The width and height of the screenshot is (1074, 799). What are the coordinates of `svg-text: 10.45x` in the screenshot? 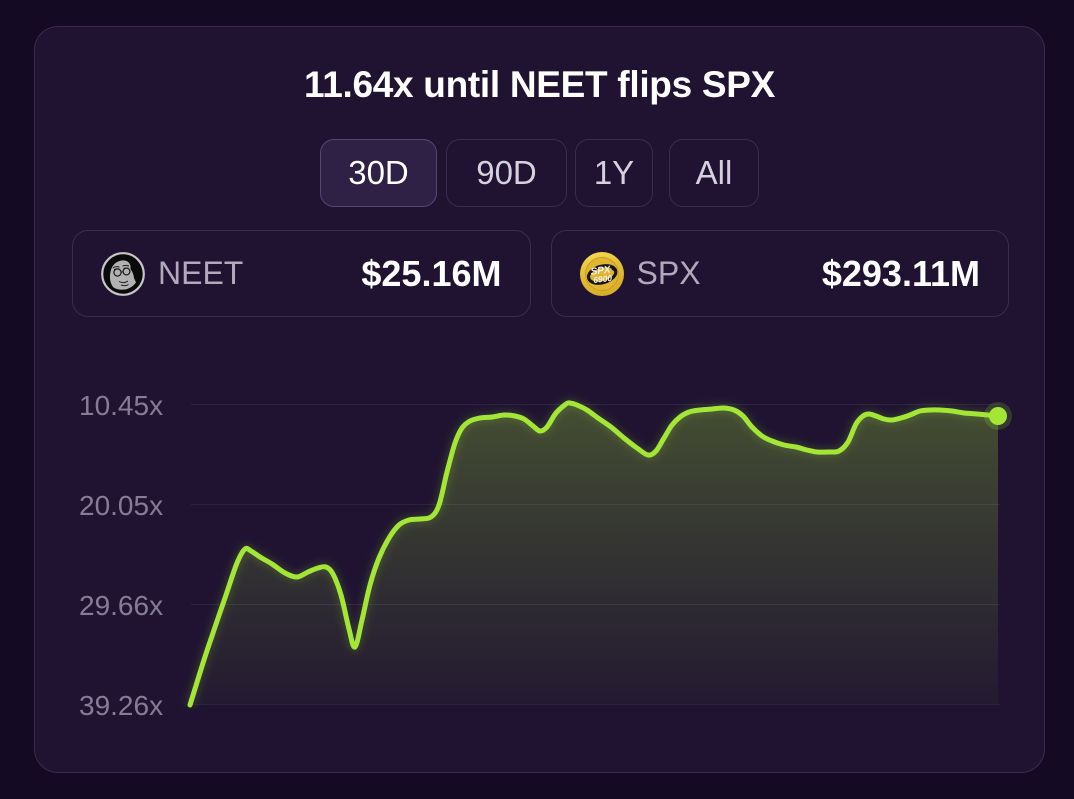 It's located at (121, 405).